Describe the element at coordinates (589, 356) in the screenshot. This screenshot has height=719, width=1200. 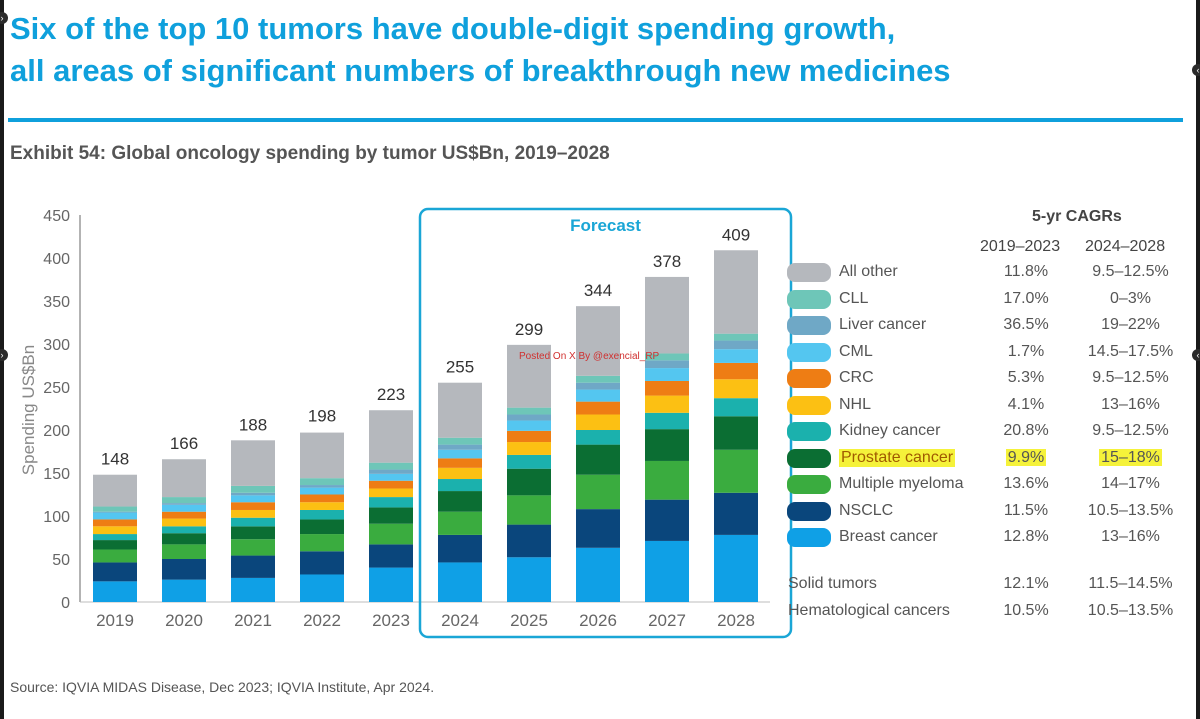
I see `watermark: Posted On X By @exencial_RP` at that location.